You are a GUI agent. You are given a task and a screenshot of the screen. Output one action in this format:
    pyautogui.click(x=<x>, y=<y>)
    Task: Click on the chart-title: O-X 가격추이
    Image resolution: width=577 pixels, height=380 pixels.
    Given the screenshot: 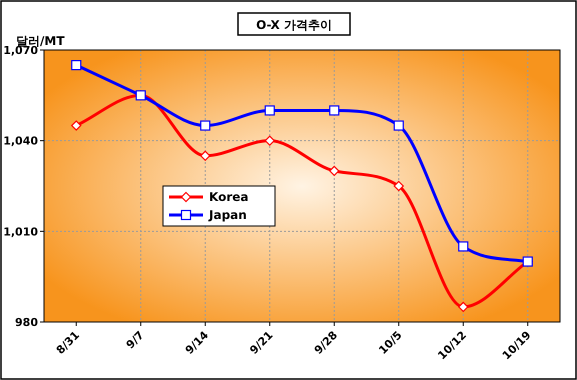 What is the action you would take?
    pyautogui.click(x=294, y=25)
    